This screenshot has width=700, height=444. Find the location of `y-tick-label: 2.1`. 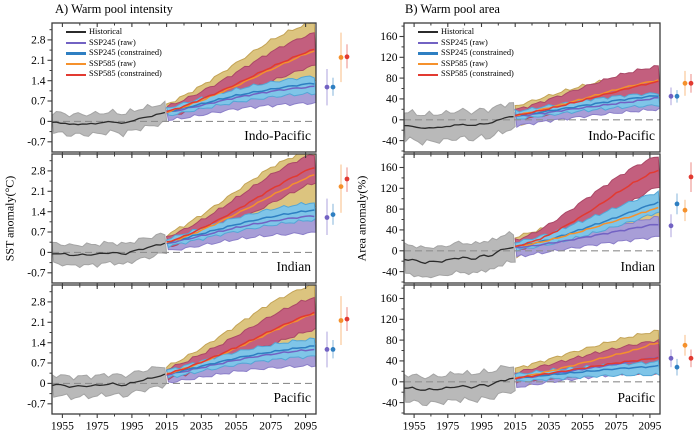

y-tick-label: 2.1 is located at coordinates (38, 61).